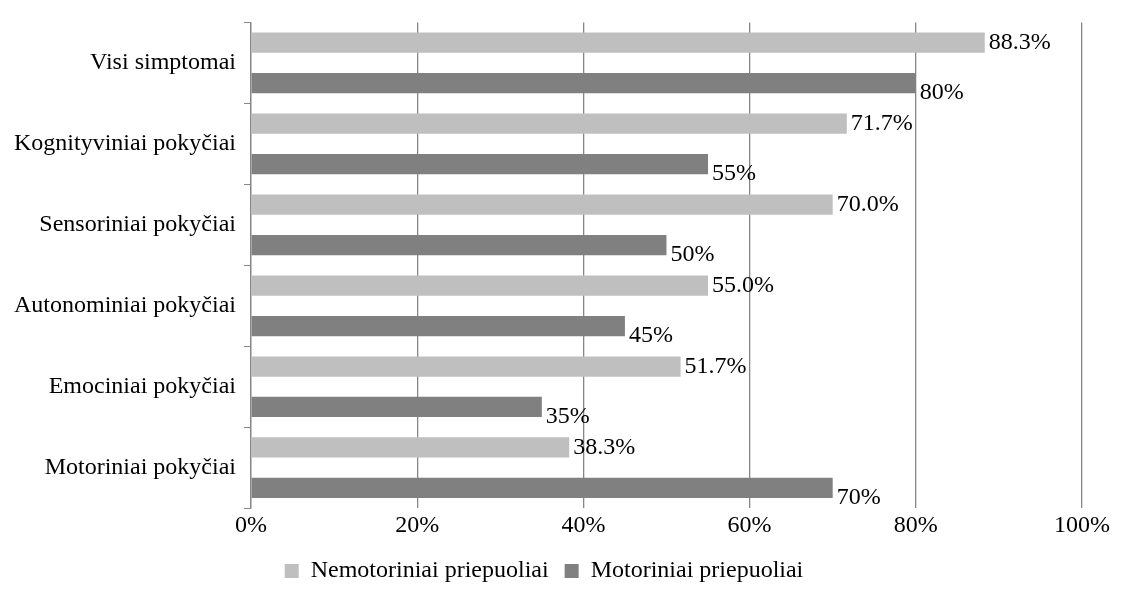  Describe the element at coordinates (715, 364) in the screenshot. I see `data-label: 51.7%` at that location.